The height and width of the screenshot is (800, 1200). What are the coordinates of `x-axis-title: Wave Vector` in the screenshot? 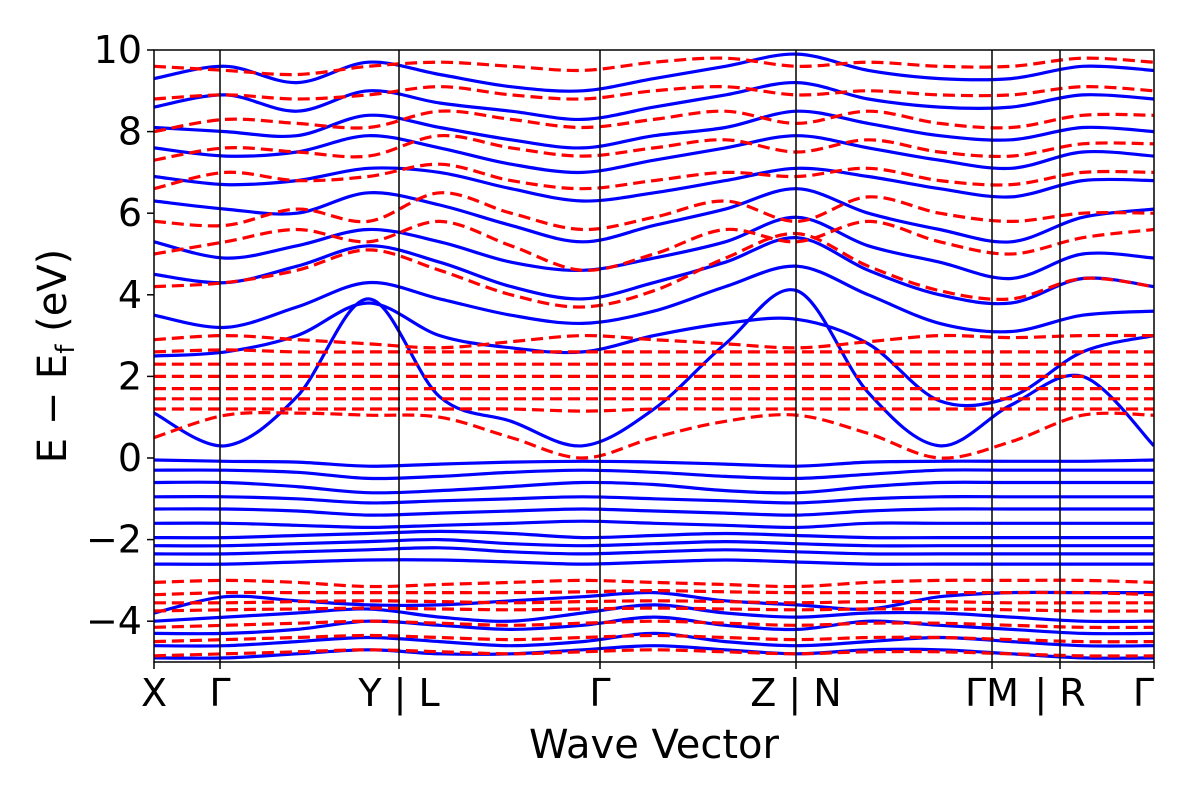 It's located at (654, 745).